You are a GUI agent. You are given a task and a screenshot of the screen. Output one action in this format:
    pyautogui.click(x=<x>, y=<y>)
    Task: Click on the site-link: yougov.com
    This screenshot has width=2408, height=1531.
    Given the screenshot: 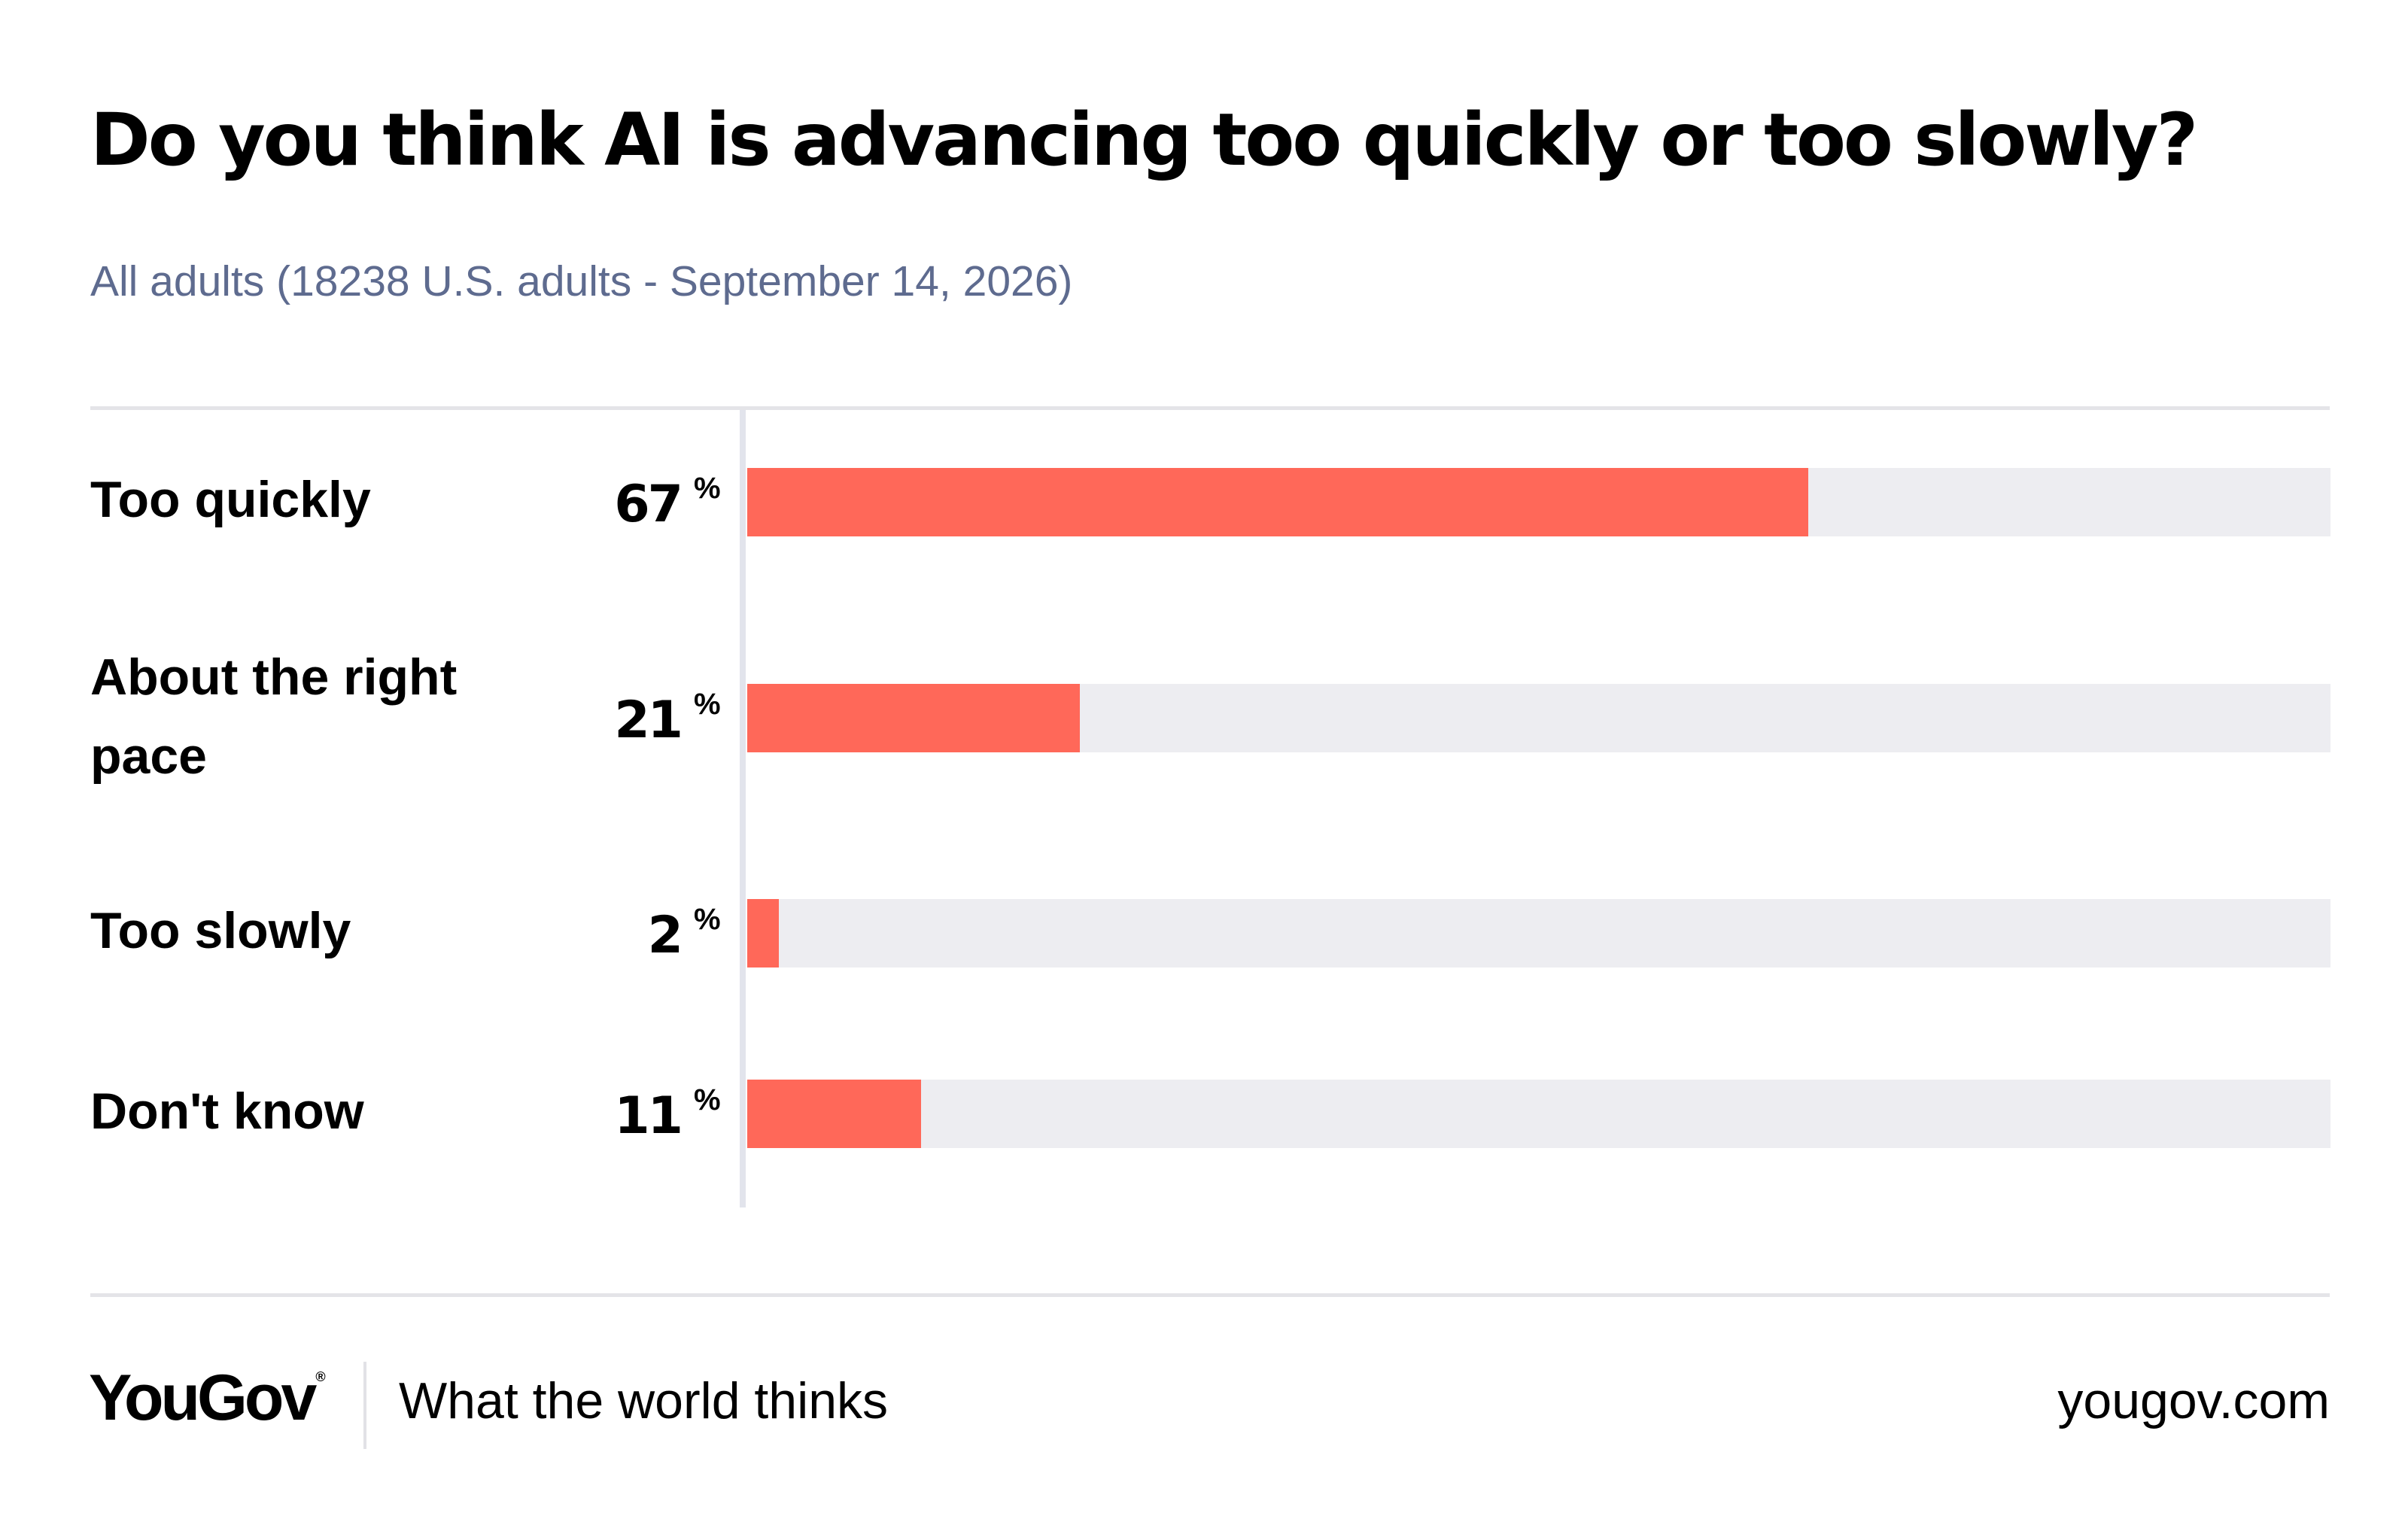 What is the action you would take?
    pyautogui.click(x=2193, y=1401)
    